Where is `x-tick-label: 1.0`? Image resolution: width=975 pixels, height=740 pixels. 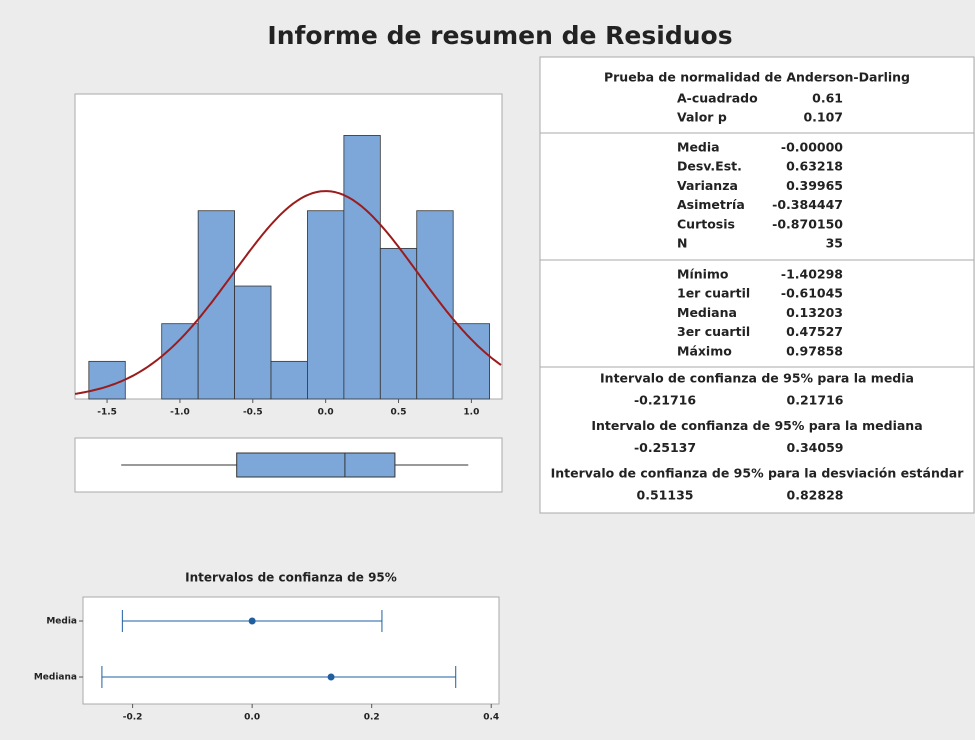
x-tick-label: 1.0 is located at coordinates (471, 413).